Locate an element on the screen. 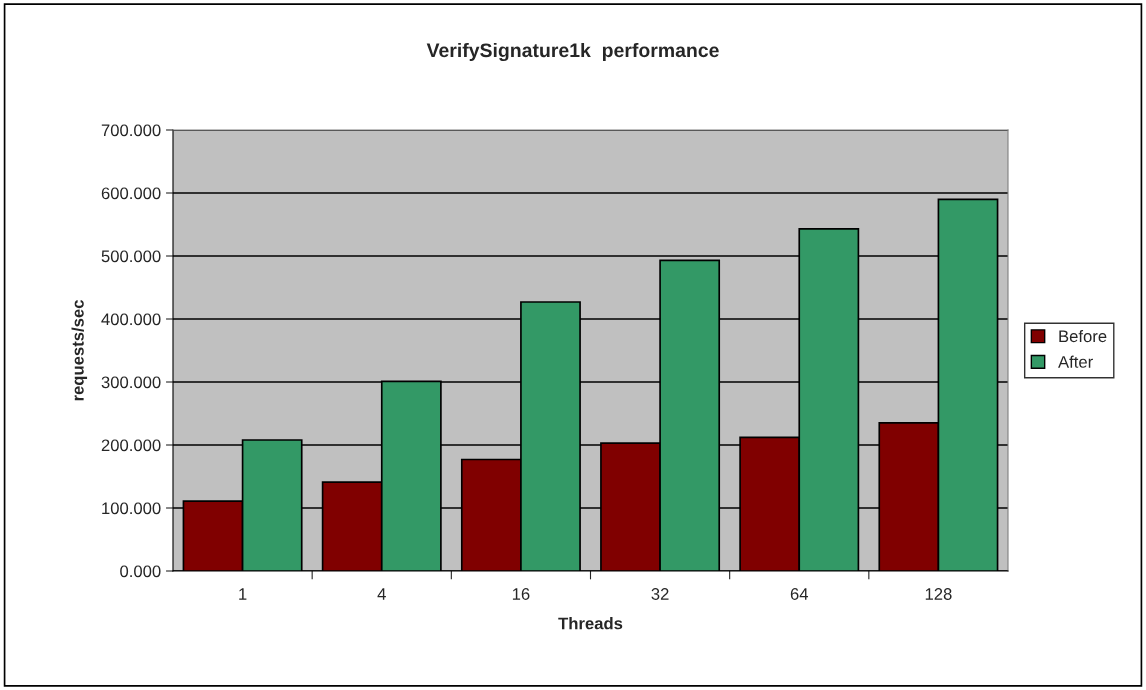  y-tick-label: 600.000 is located at coordinates (131, 193).